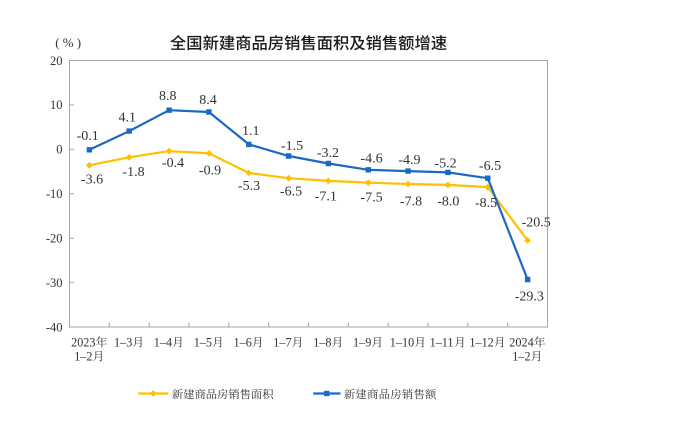 The height and width of the screenshot is (440, 693). I want to click on svg-text: -10, so click(54, 194).